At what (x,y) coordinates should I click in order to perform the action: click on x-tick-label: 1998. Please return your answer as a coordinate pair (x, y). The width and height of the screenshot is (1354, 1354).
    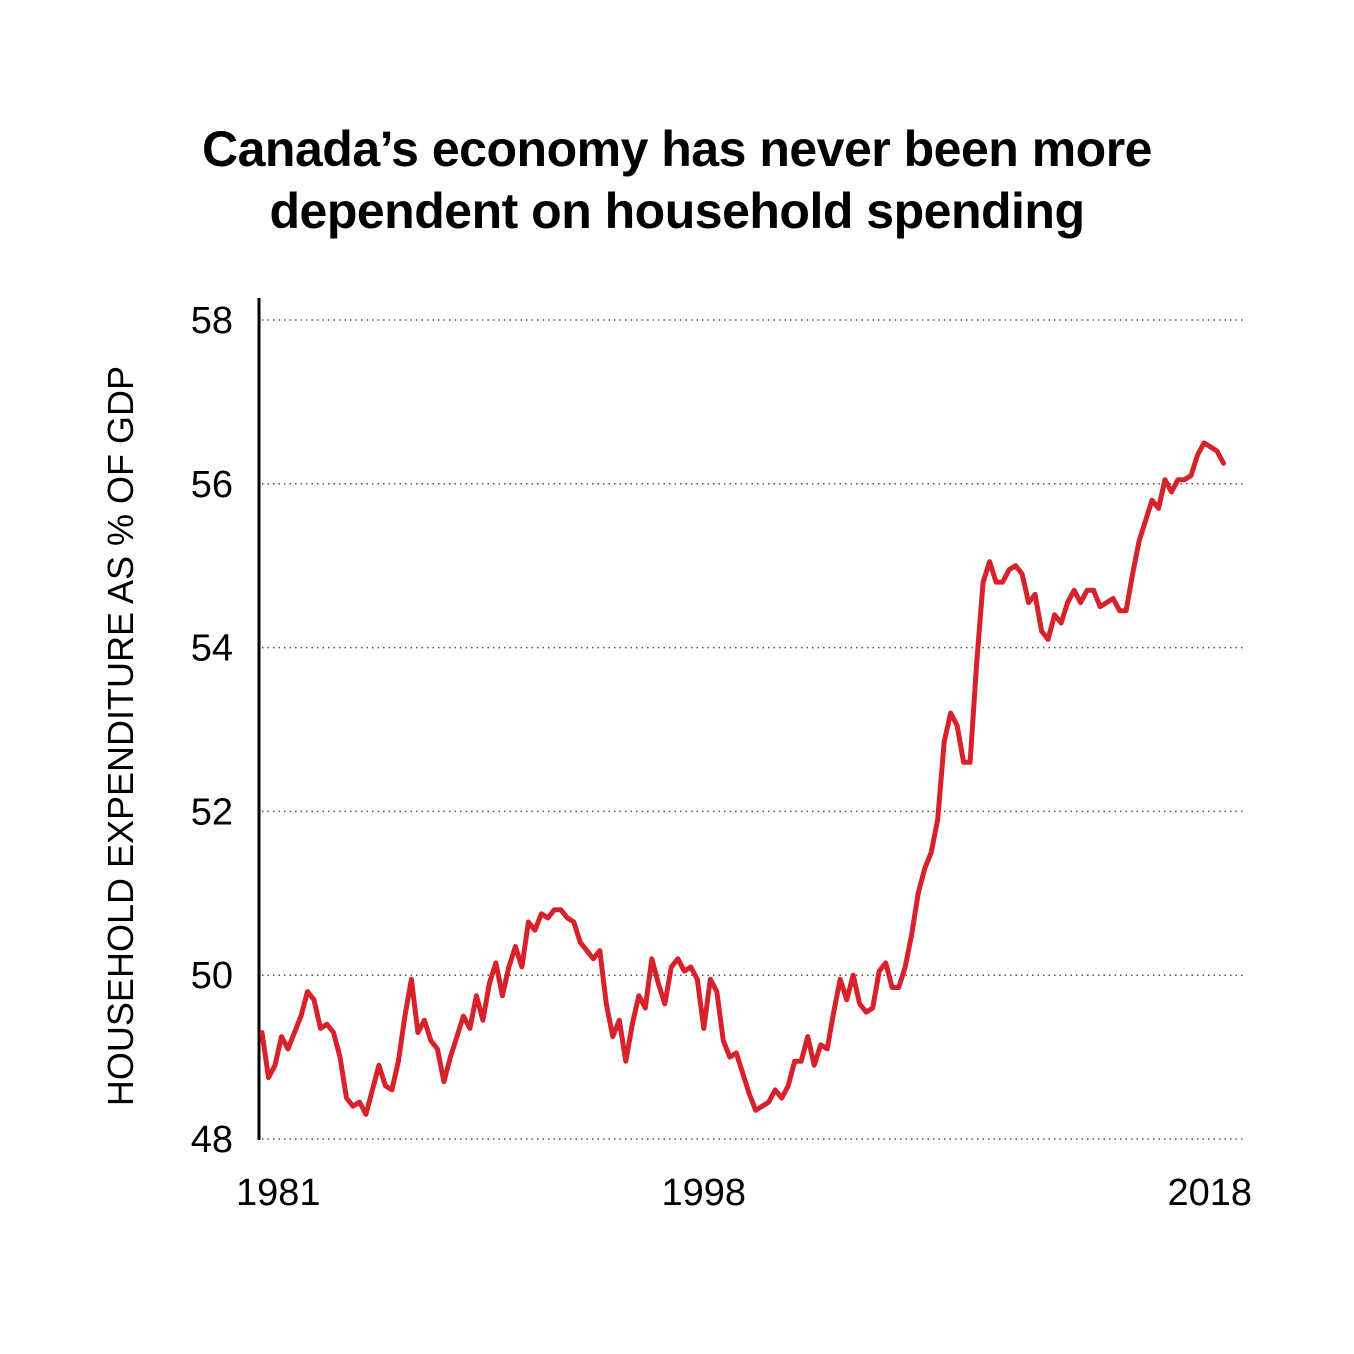
    Looking at the image, I should click on (704, 1193).